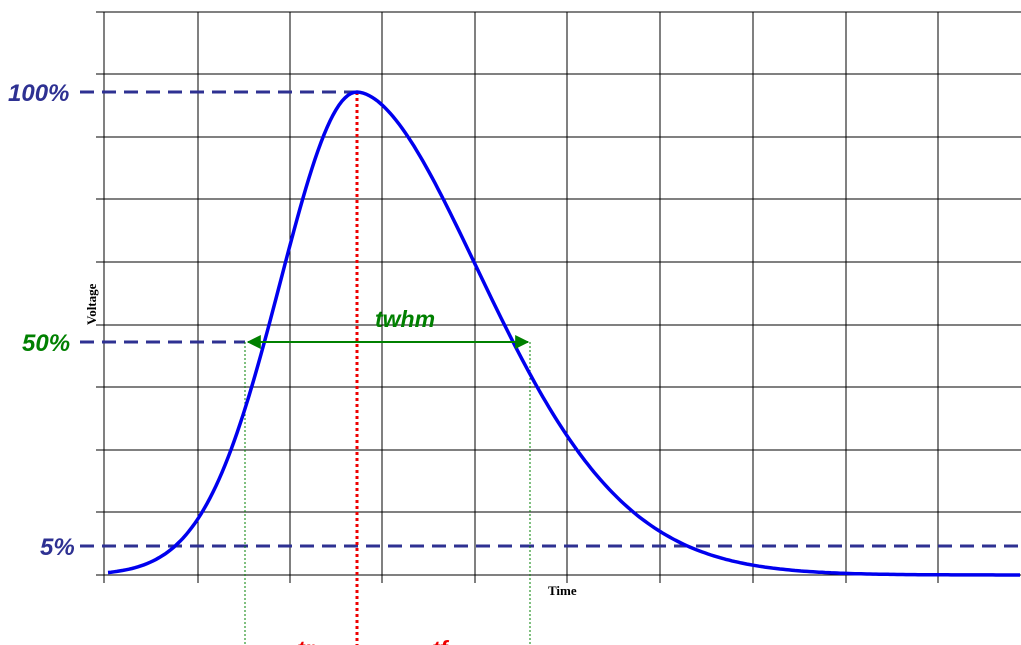 The height and width of the screenshot is (645, 1021). What do you see at coordinates (46, 343) in the screenshot?
I see `half-level-label: 50%` at bounding box center [46, 343].